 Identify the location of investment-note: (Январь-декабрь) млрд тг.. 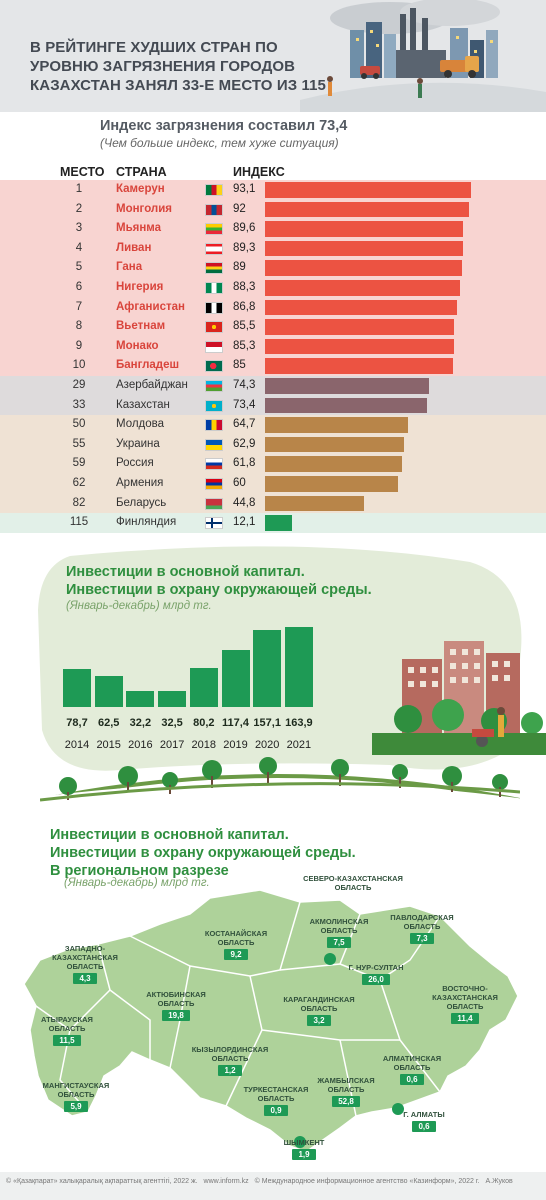
(139, 606).